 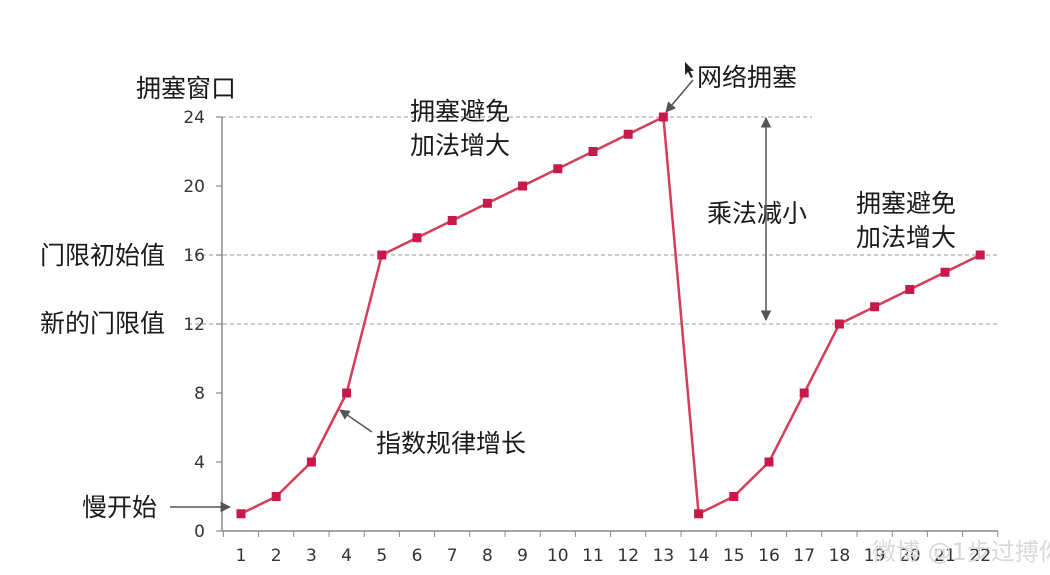 I want to click on congestion-avoidance-label-2b: 加法增大, so click(x=906, y=237).